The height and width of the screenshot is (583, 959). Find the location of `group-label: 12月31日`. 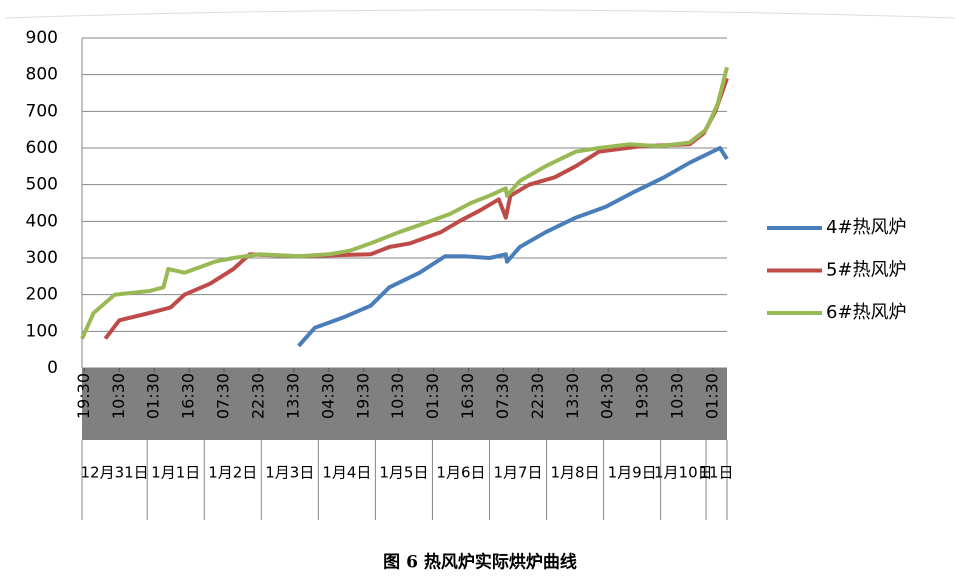

group-label: 12月31日 is located at coordinates (115, 473).